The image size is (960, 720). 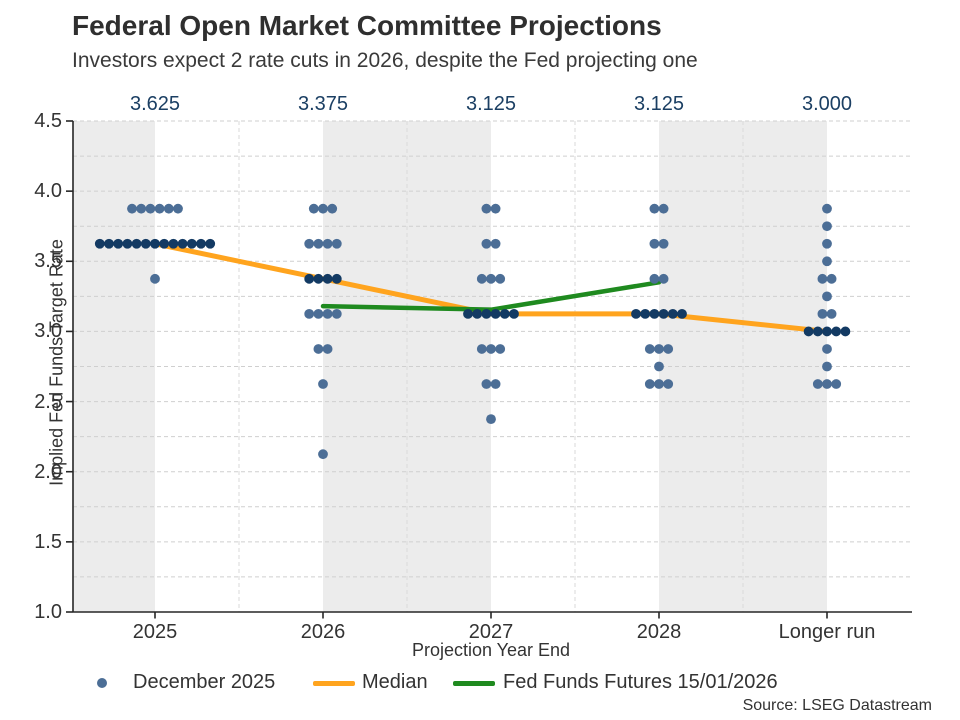 I want to click on y-tick-label: 1.0, so click(x=48, y=612).